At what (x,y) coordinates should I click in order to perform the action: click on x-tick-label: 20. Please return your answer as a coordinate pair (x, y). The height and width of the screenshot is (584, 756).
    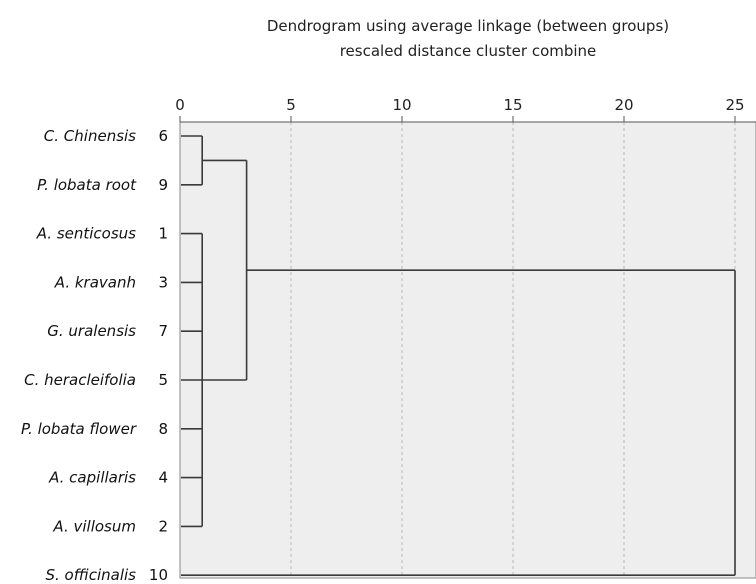
    Looking at the image, I should click on (623, 105).